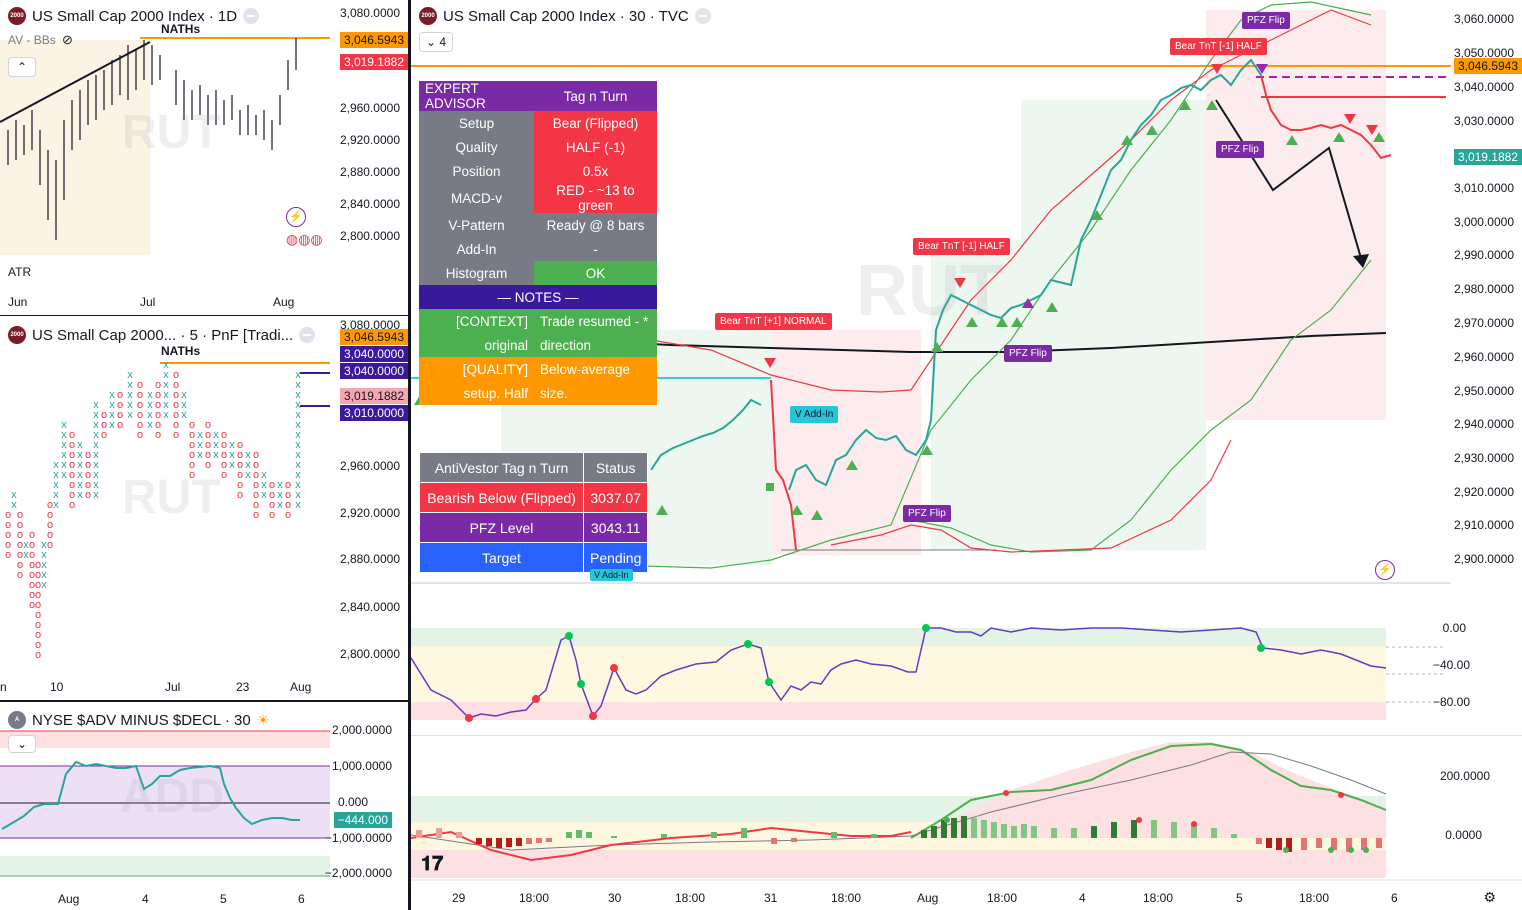 This screenshot has width=1522, height=910. What do you see at coordinates (501, 527) in the screenshot?
I see `av-key: PFZ Level` at bounding box center [501, 527].